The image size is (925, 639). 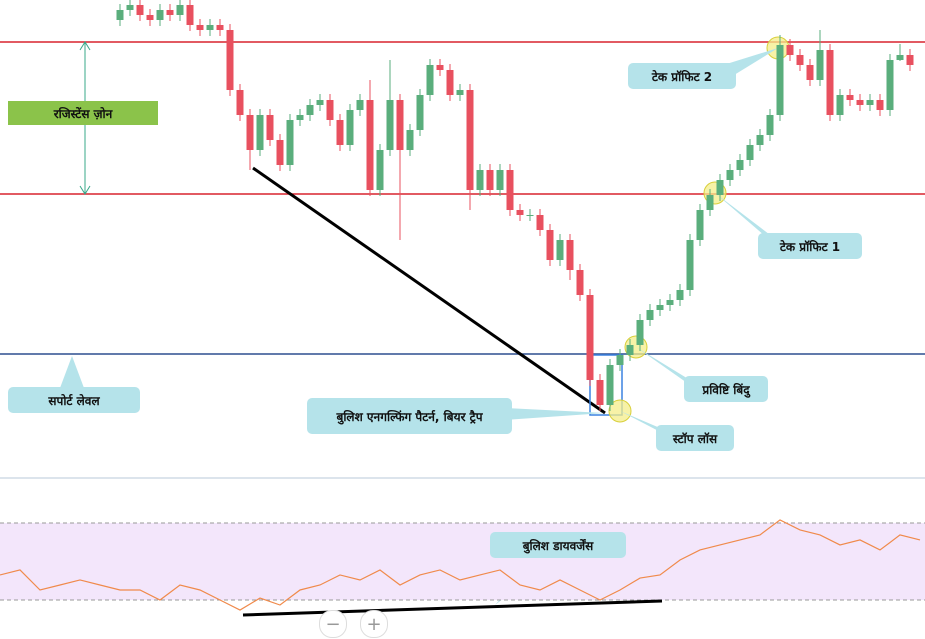 What do you see at coordinates (810, 246) in the screenshot?
I see `annotation: टेक प्रॉफिट 1` at bounding box center [810, 246].